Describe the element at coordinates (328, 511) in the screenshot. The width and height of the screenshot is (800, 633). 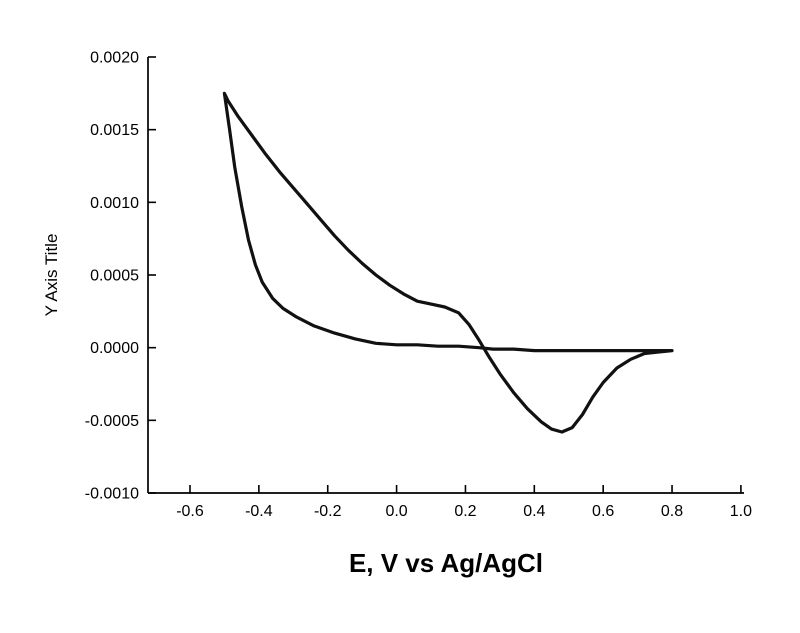
I see `x-tick-label: -0.2` at that location.